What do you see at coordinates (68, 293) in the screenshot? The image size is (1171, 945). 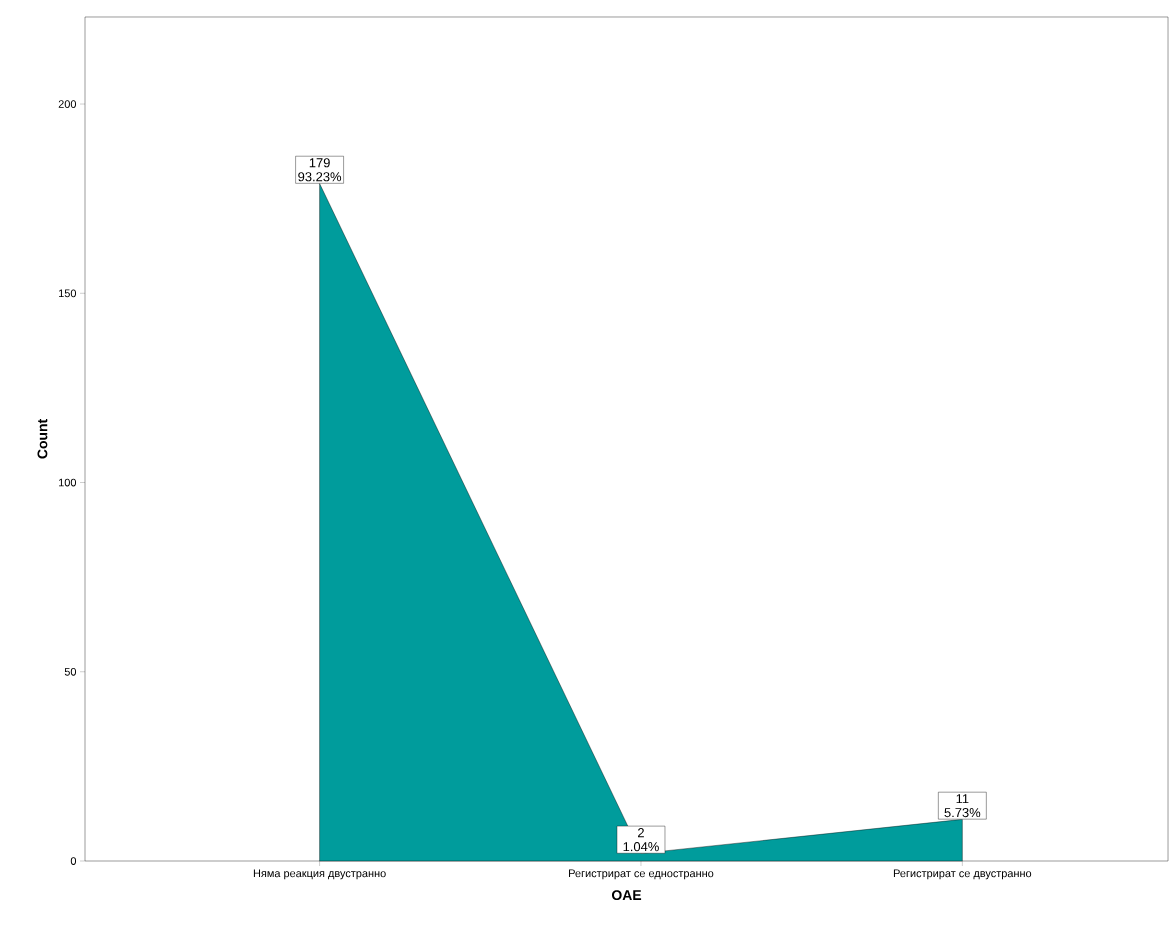 I see `y-tick-label: 150` at bounding box center [68, 293].